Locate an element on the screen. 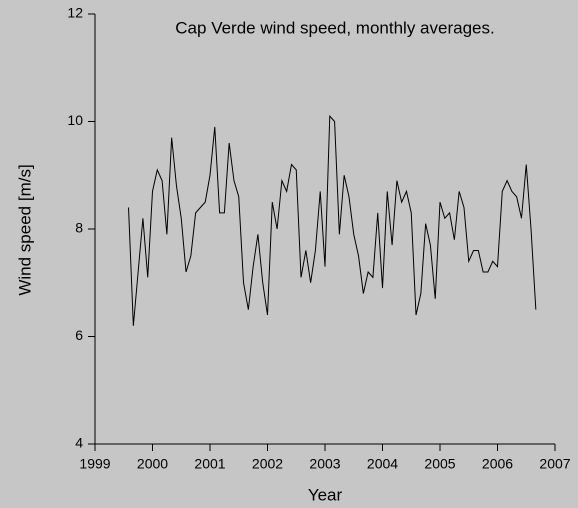 This screenshot has height=508, width=578. x-axis-label: Year is located at coordinates (325, 494).